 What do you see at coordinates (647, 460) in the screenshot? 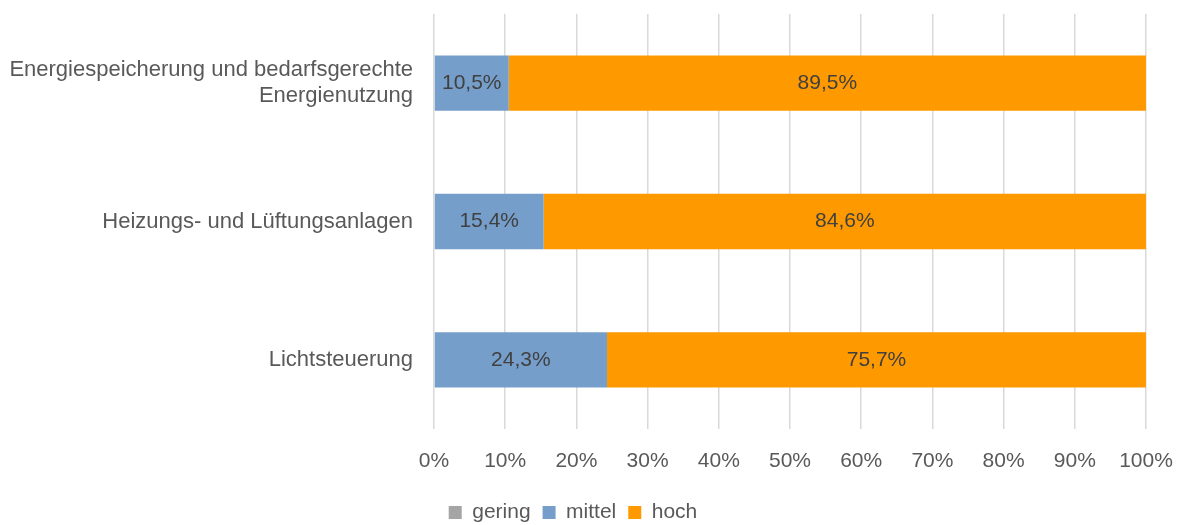
I see `x-tick-label: 30%` at bounding box center [647, 460].